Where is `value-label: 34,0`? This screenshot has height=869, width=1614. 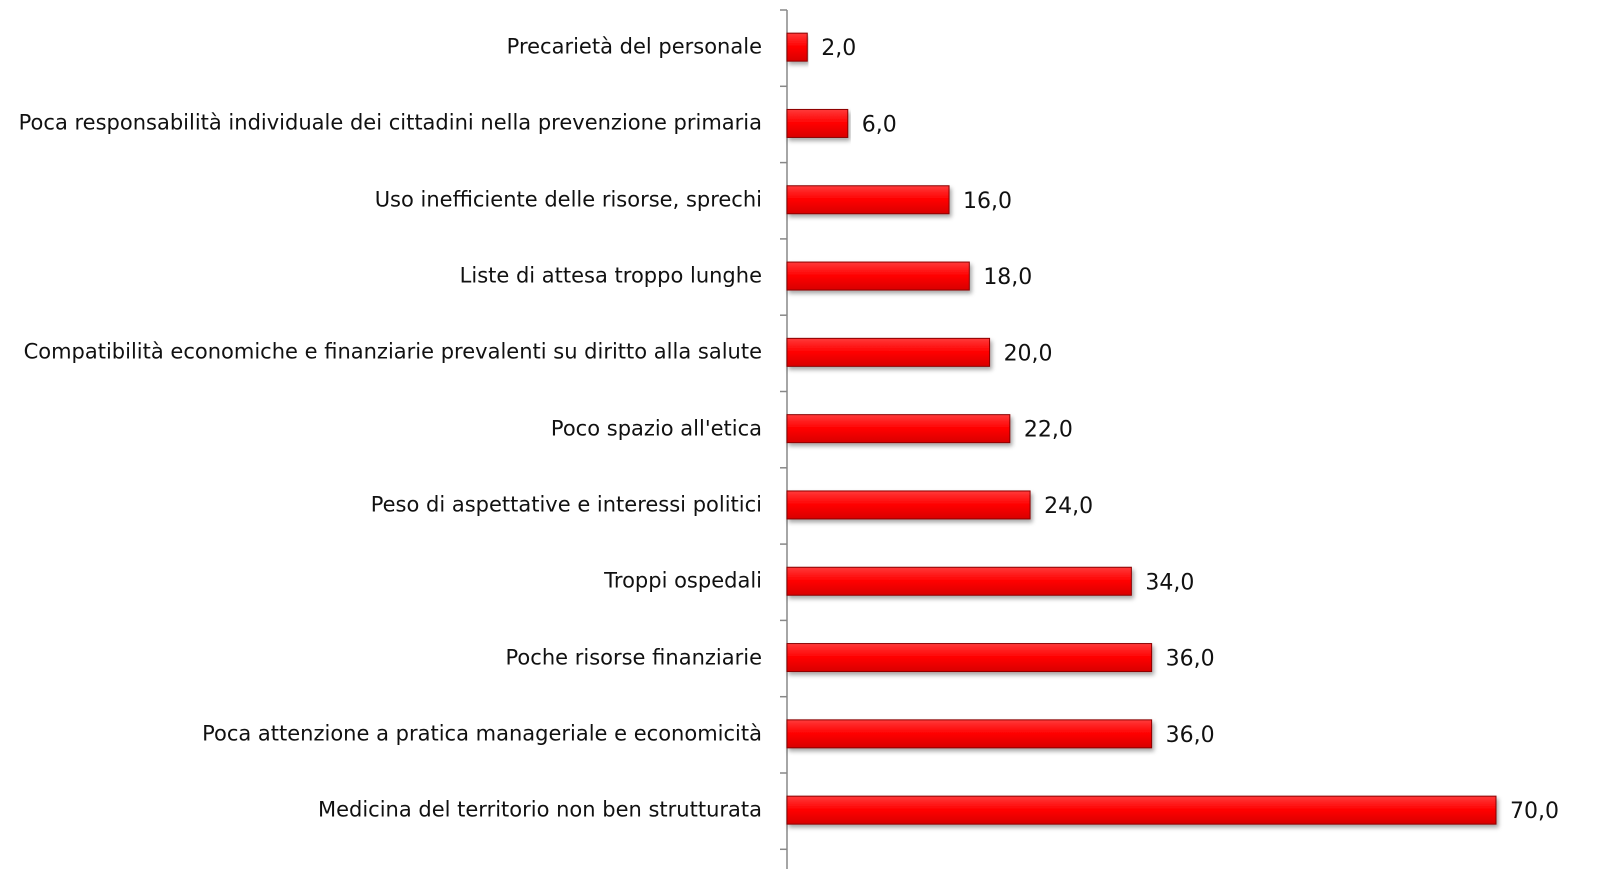 value-label: 34,0 is located at coordinates (1169, 582).